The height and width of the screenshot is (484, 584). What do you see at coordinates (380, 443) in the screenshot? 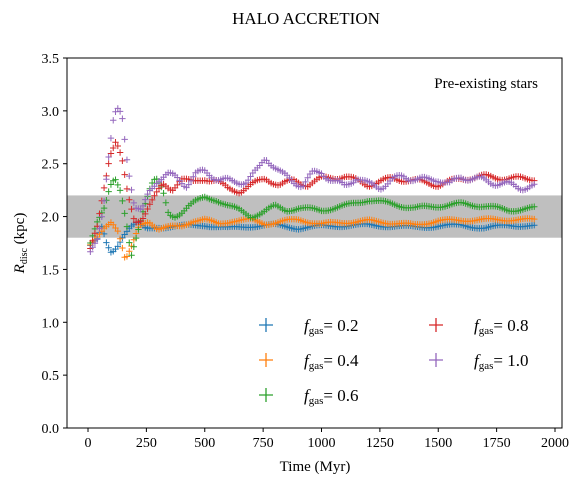
I see `x-tick-label: 1250` at bounding box center [380, 443].